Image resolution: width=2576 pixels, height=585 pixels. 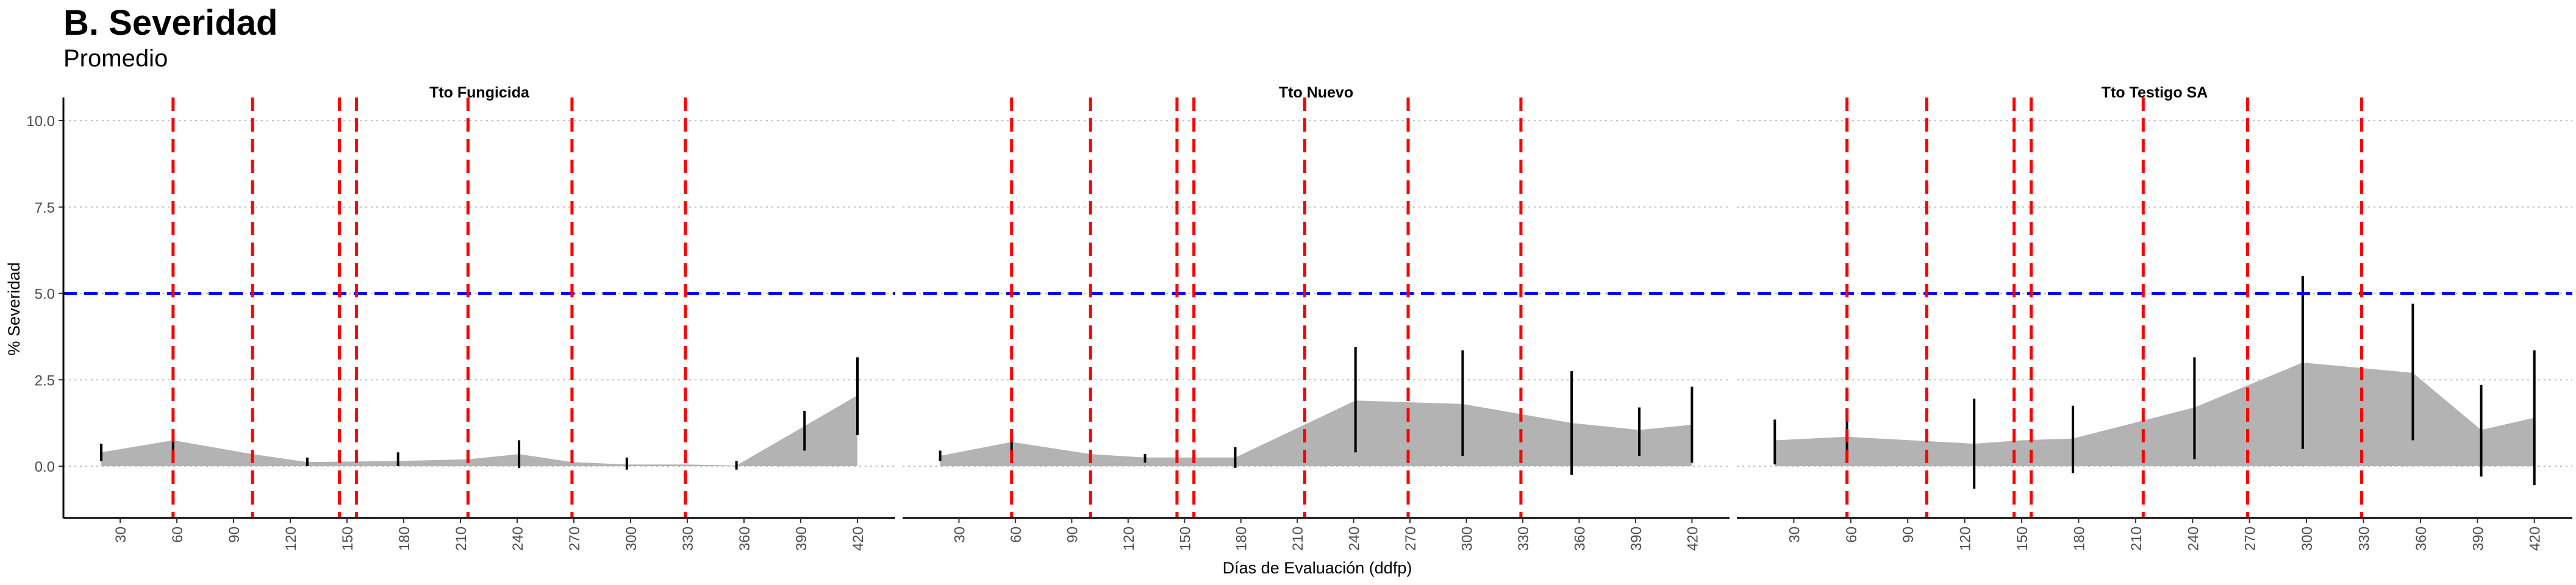 What do you see at coordinates (45, 380) in the screenshot?
I see `y-tick-label: 2.5` at bounding box center [45, 380].